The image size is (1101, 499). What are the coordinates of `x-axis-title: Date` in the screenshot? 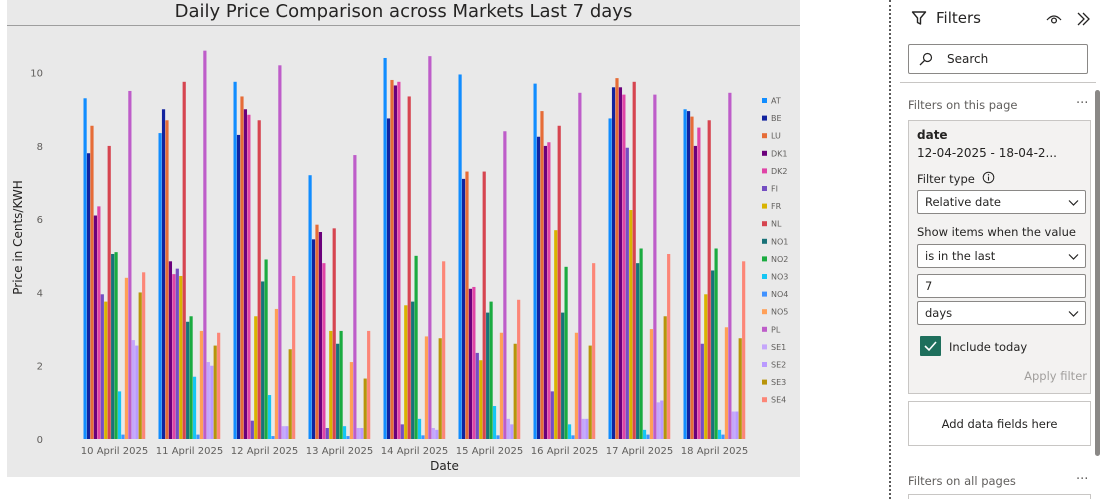 It's located at (444, 466).